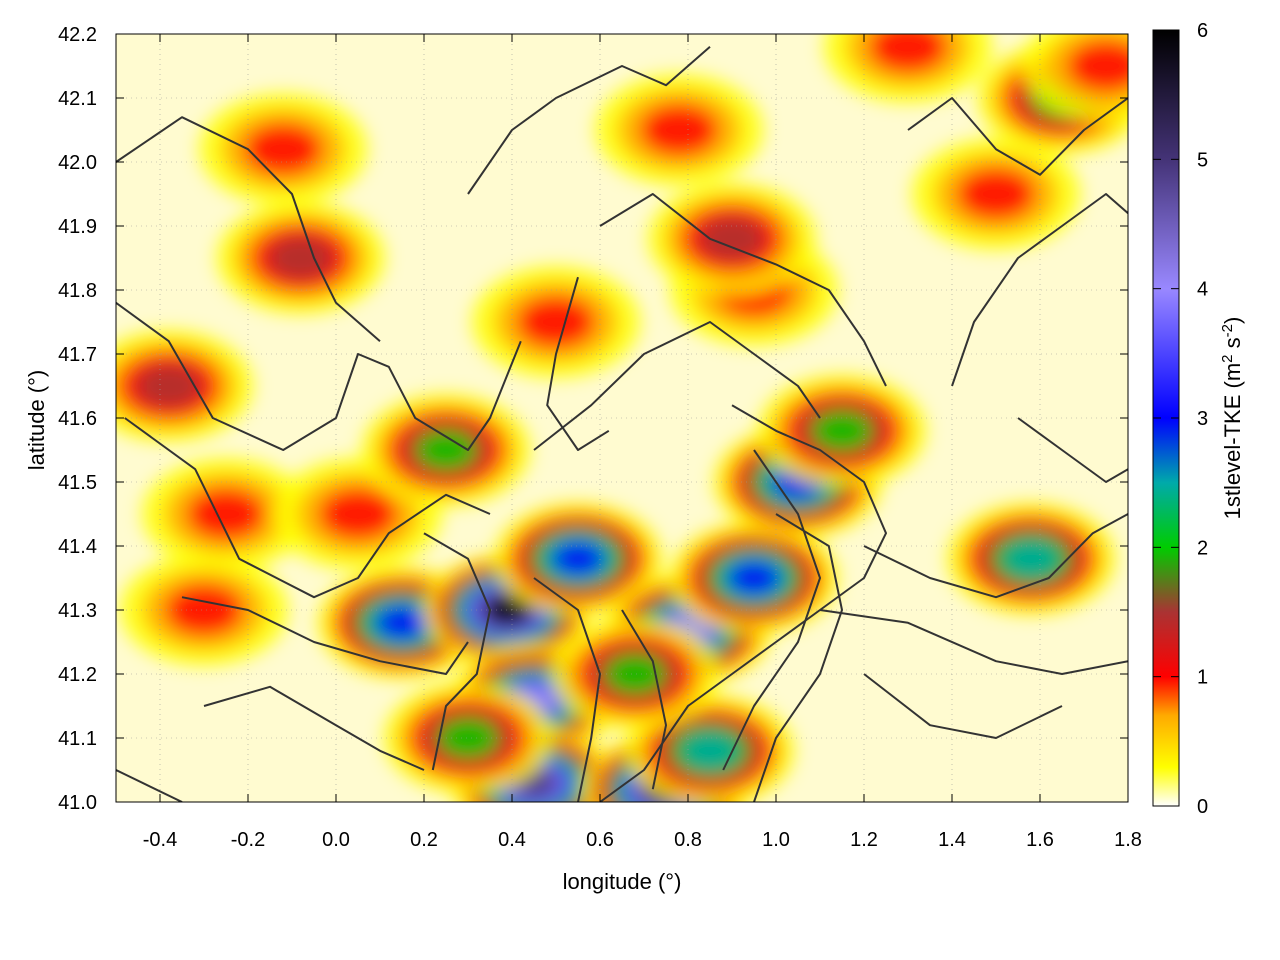  Describe the element at coordinates (1040, 840) in the screenshot. I see `x-tick-label-10: 1.6` at that location.